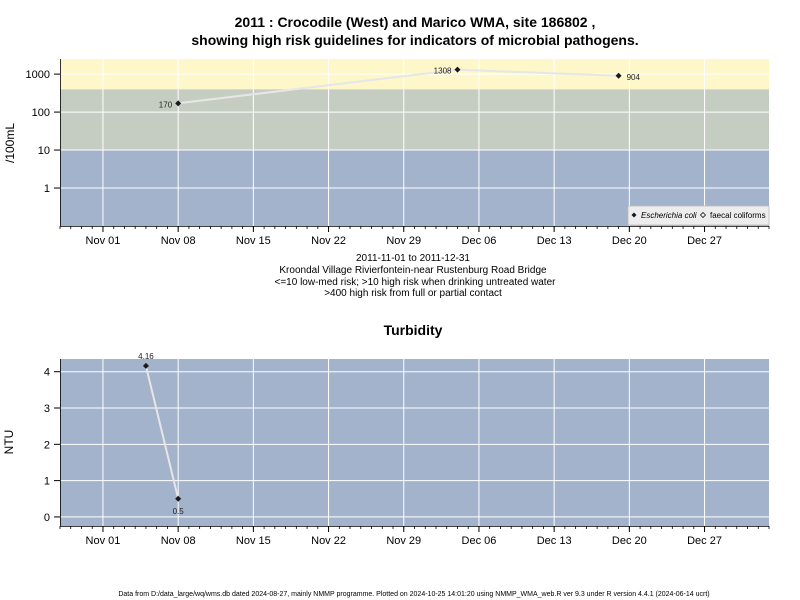  Describe the element at coordinates (413, 330) in the screenshot. I see `turbidity-title: Turbidity` at that location.